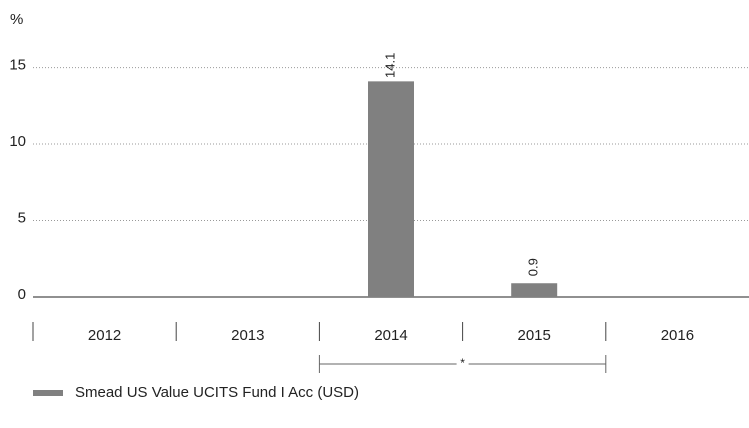 The width and height of the screenshot is (749, 428). Describe the element at coordinates (390, 335) in the screenshot. I see `x-tick-label: 2014` at that location.